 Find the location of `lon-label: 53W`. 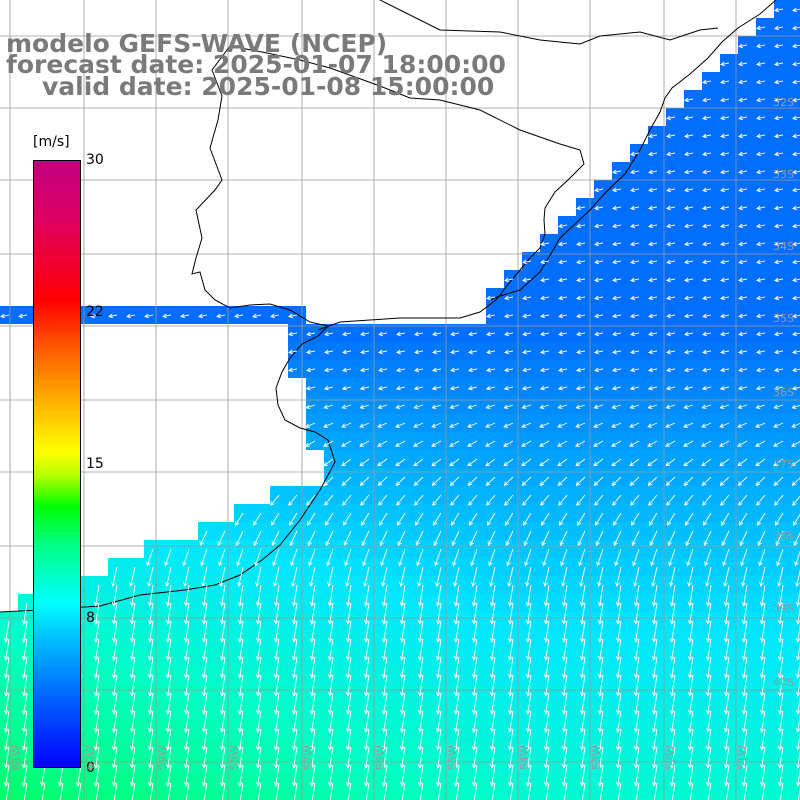

lon-label: 53W is located at coordinates (596, 757).